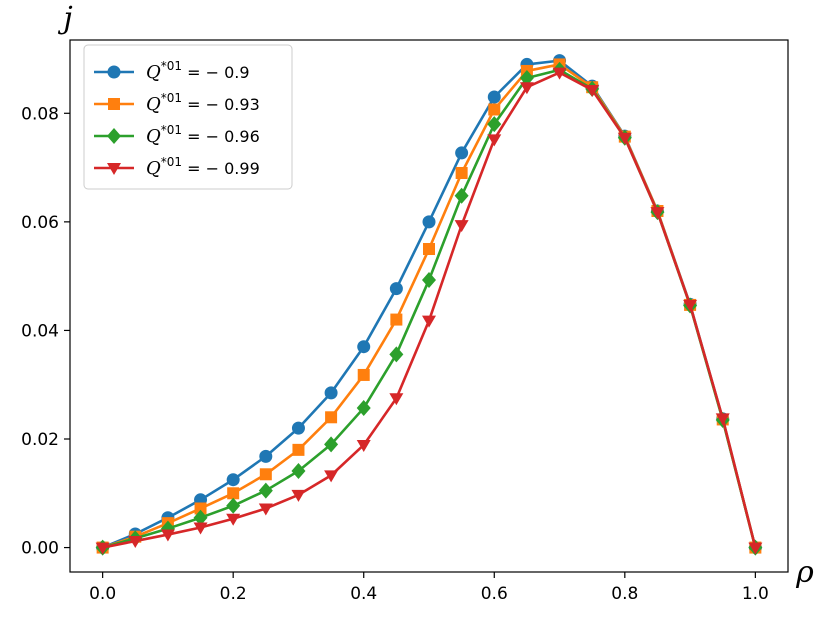 This screenshot has width=830, height=620. Describe the element at coordinates (203, 167) in the screenshot. I see `legend-label: Q*01 = − 0.99` at that location.